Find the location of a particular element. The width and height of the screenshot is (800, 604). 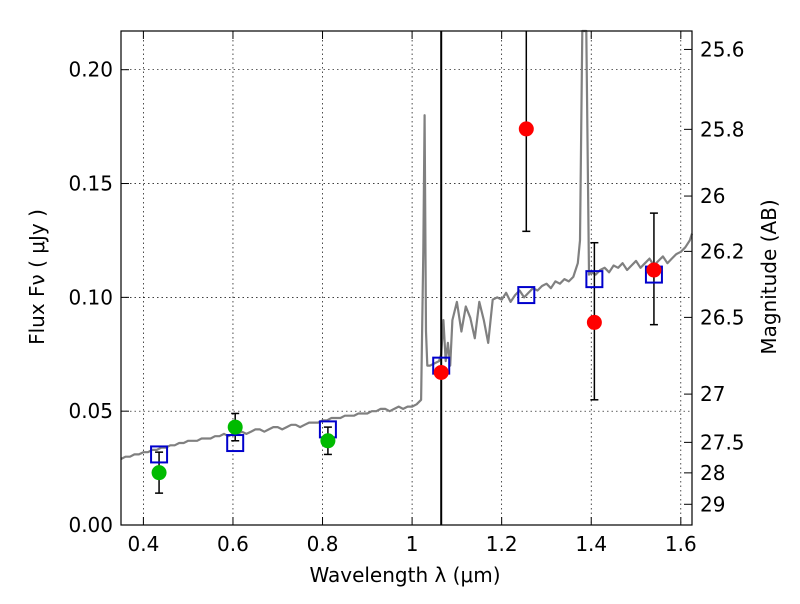

y2-tick-label-1: 25.8 is located at coordinates (722, 129).